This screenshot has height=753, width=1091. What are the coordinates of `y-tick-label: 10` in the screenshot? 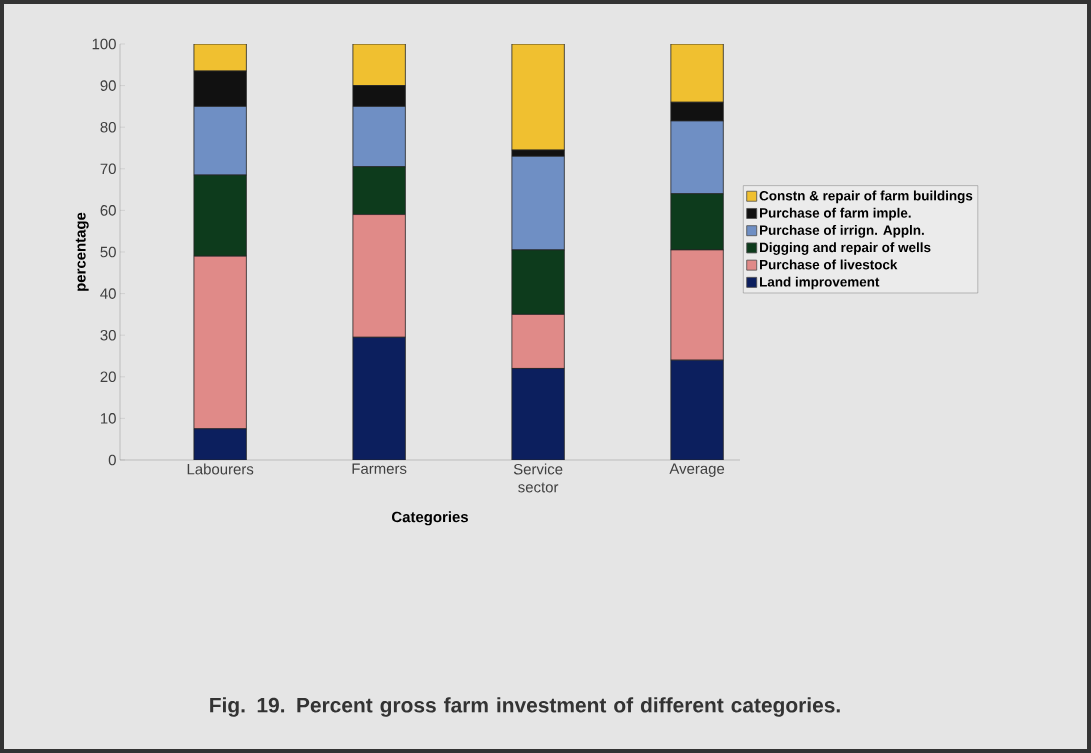 It's located at (108, 418).